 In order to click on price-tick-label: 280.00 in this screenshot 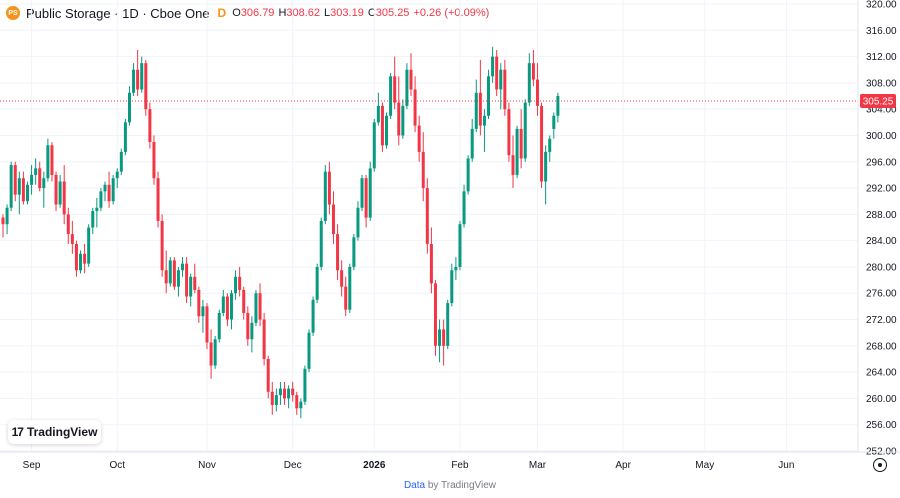, I will do `click(881, 267)`.